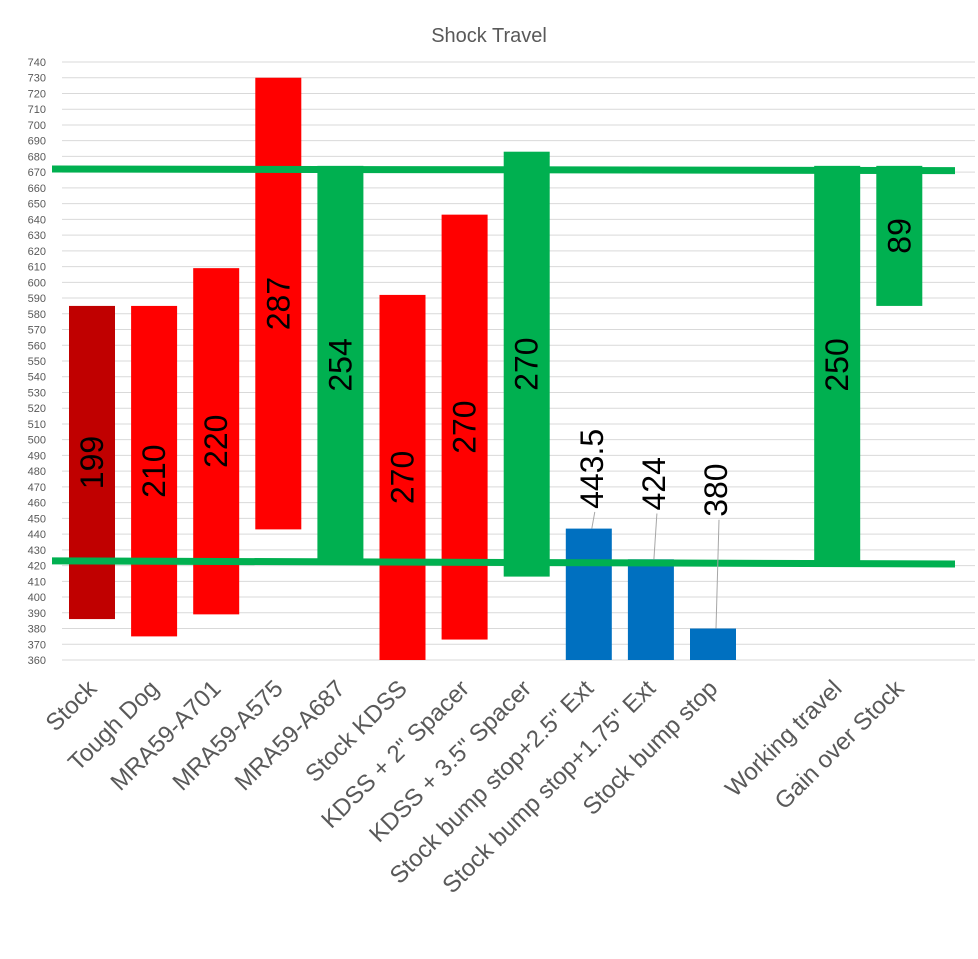 This screenshot has width=978, height=959. I want to click on y-tick-label: 450, so click(37, 519).